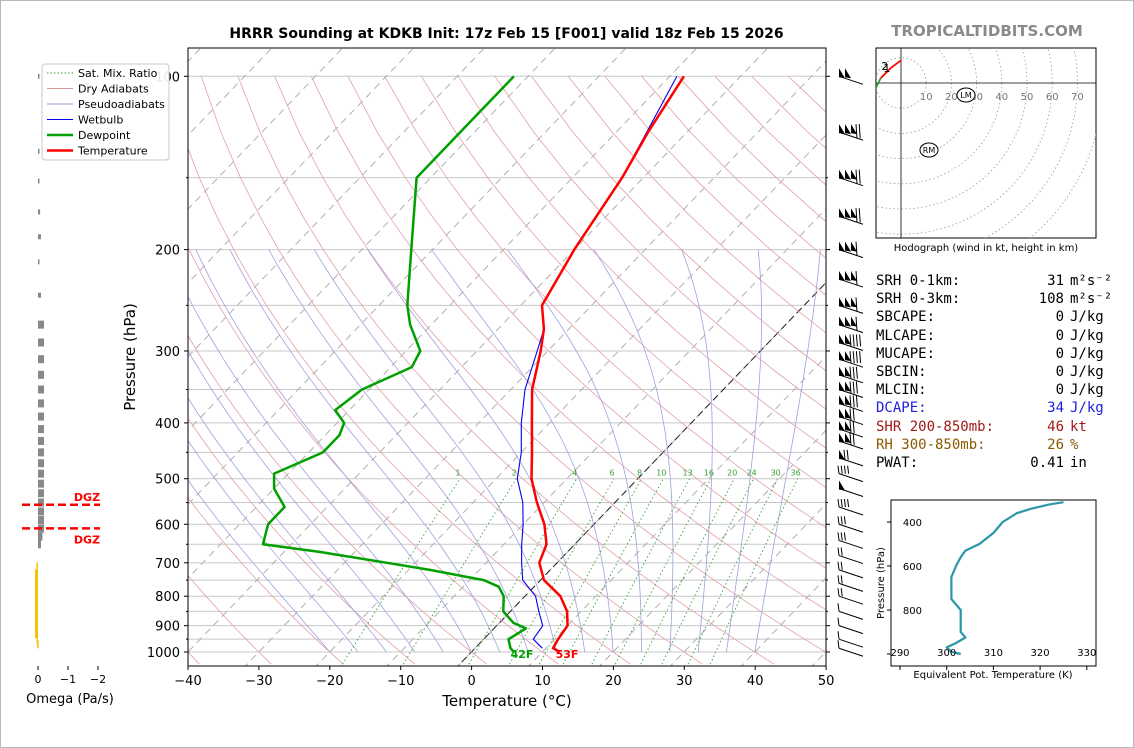 The width and height of the screenshot is (1134, 748). I want to click on stat-row: MUCAPE: 0 J/kg, so click(994, 354).